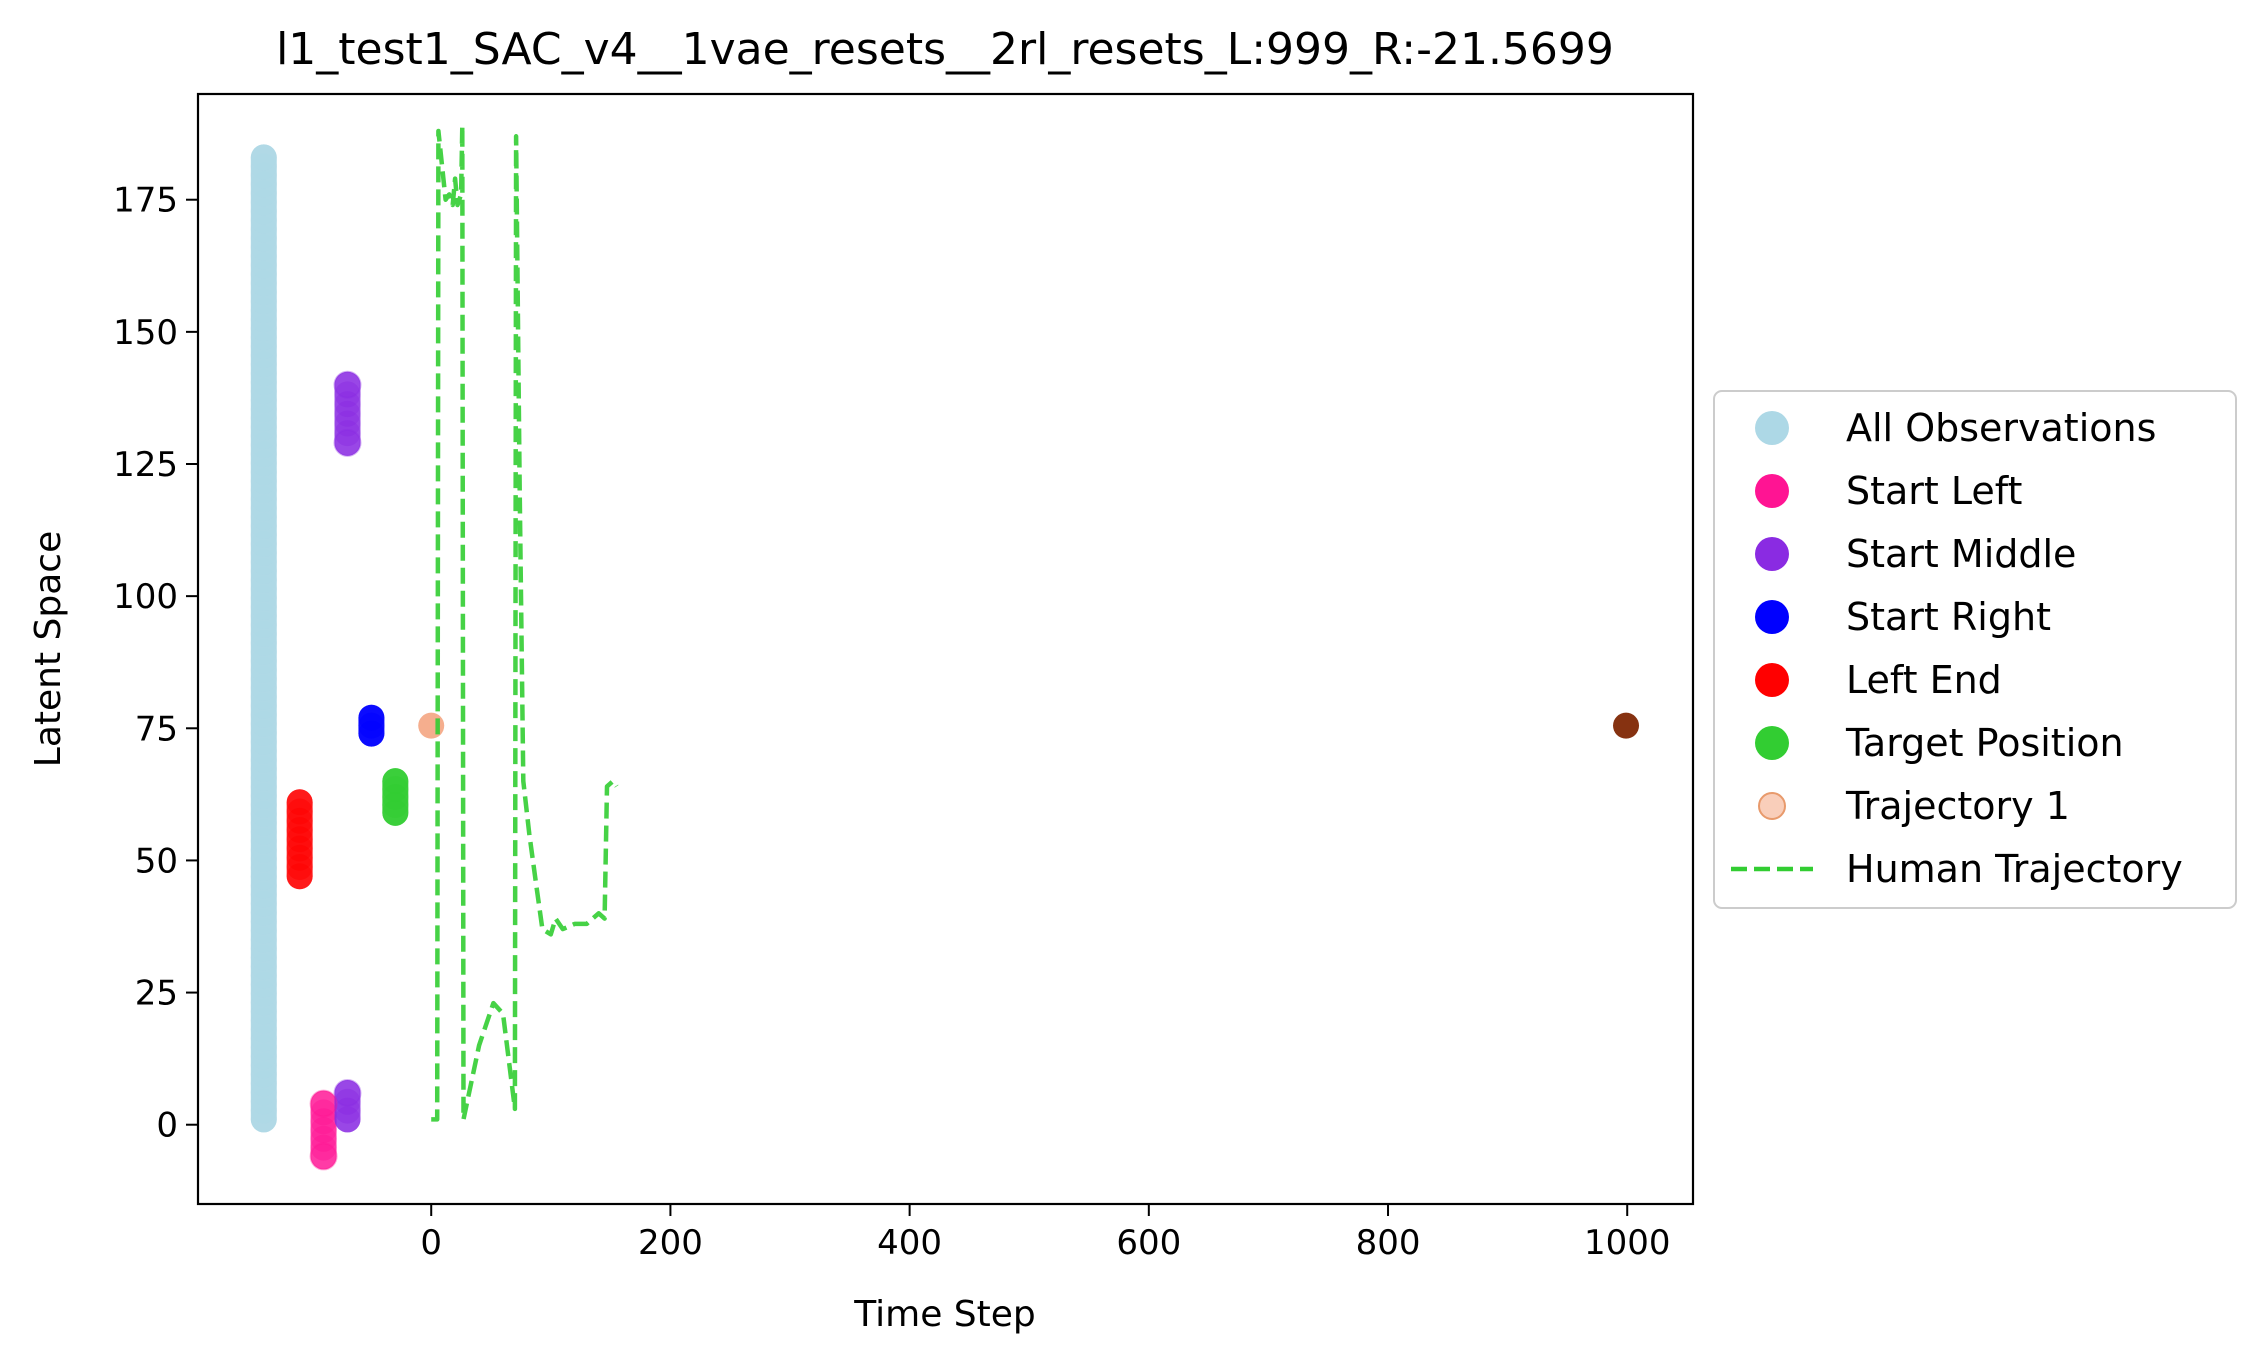 The width and height of the screenshot is (2255, 1361). What do you see at coordinates (525, 622) in the screenshot?
I see `human-trajectory-line` at bounding box center [525, 622].